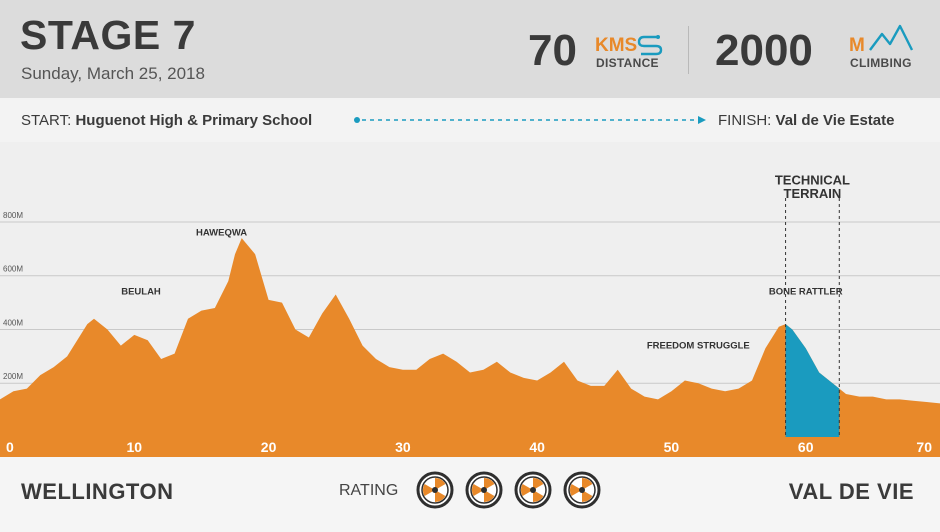 The image size is (940, 532). Describe the element at coordinates (627, 63) in the screenshot. I see `distance-label: DISTANCE` at that location.